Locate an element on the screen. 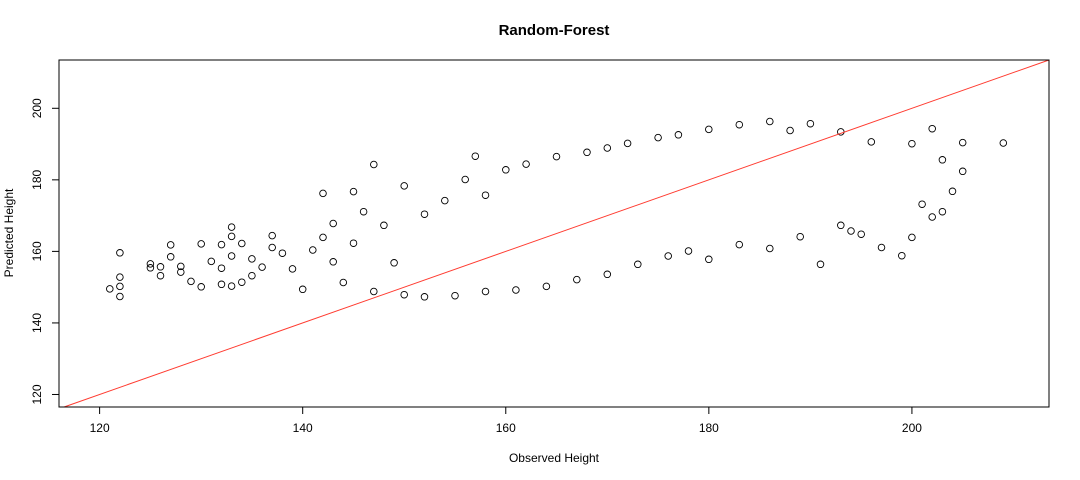  x-tick-label: 140 is located at coordinates (303, 428).